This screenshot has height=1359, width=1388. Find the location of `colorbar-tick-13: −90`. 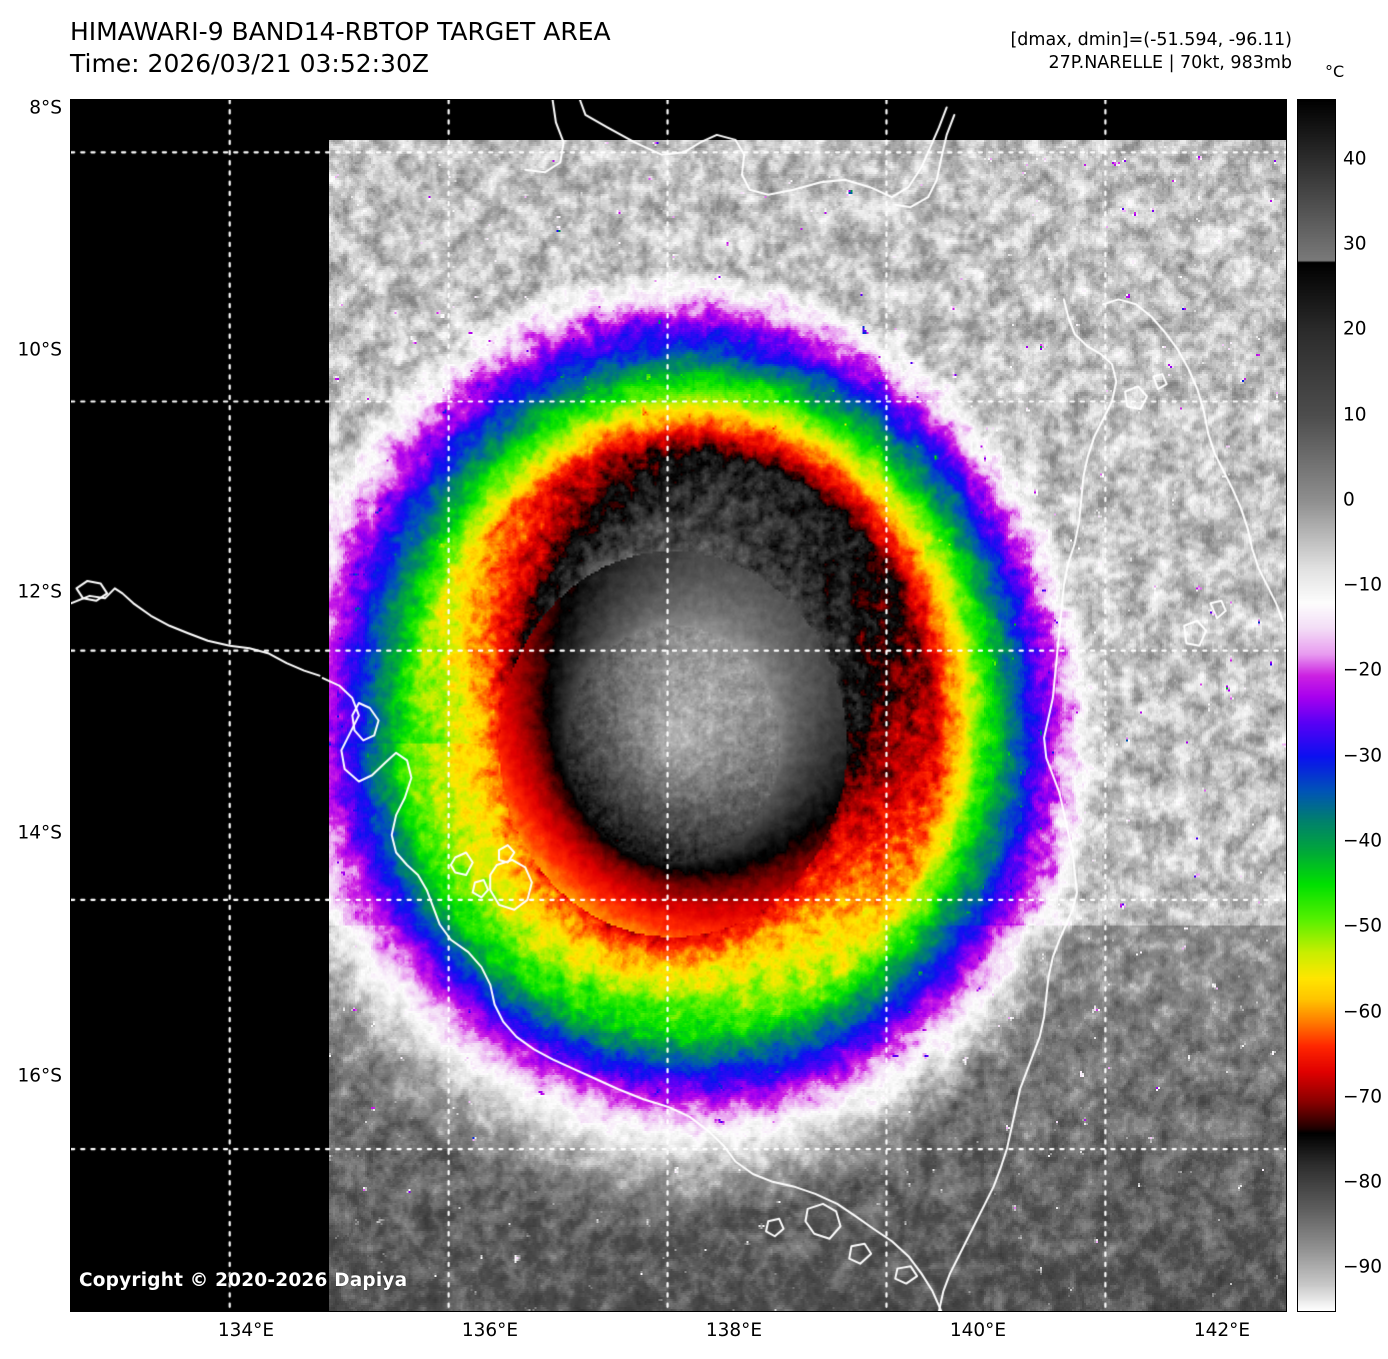

colorbar-tick-13: −90 is located at coordinates (1363, 1267).